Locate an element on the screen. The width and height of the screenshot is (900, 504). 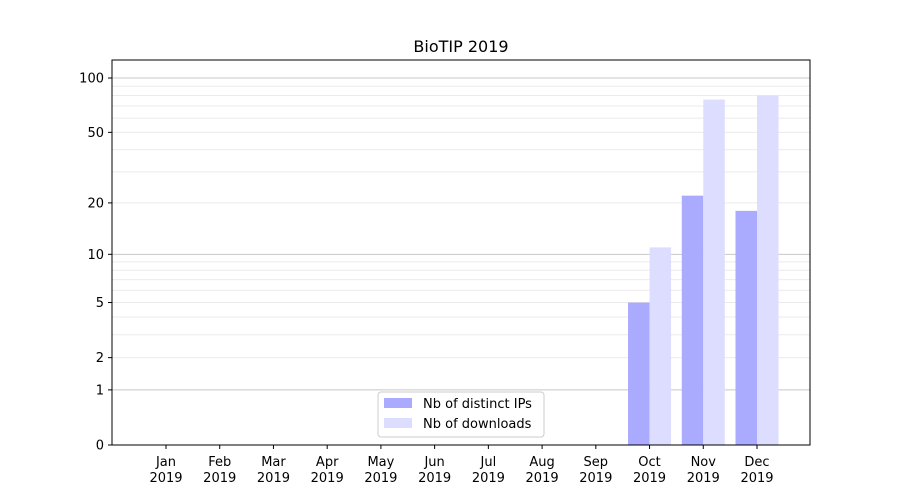
legend: Nb of distinct IPs Nb of downloads is located at coordinates (461, 414).